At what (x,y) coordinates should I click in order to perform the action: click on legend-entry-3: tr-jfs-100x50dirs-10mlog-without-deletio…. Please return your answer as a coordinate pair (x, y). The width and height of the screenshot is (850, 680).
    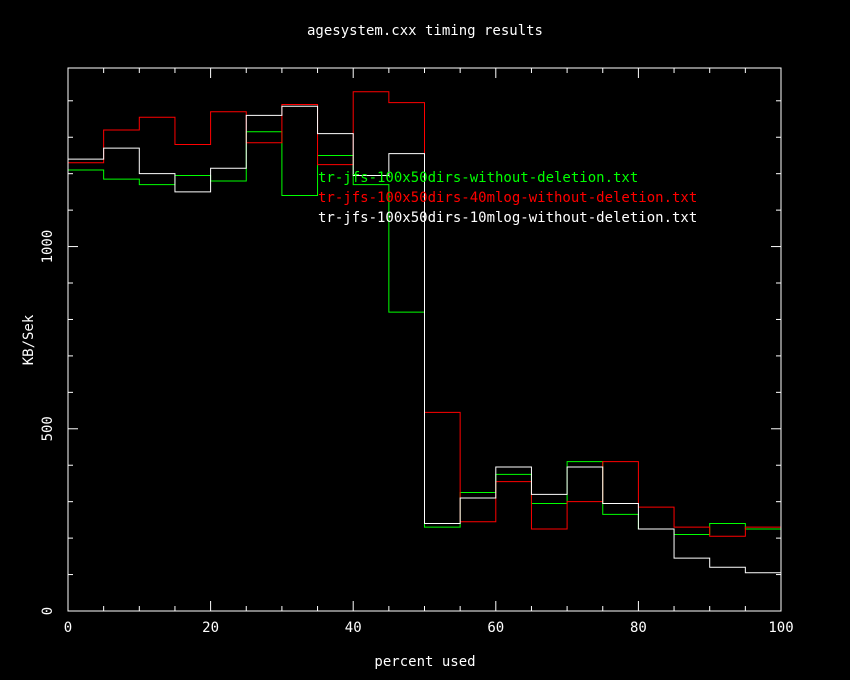
    Looking at the image, I should click on (507, 218).